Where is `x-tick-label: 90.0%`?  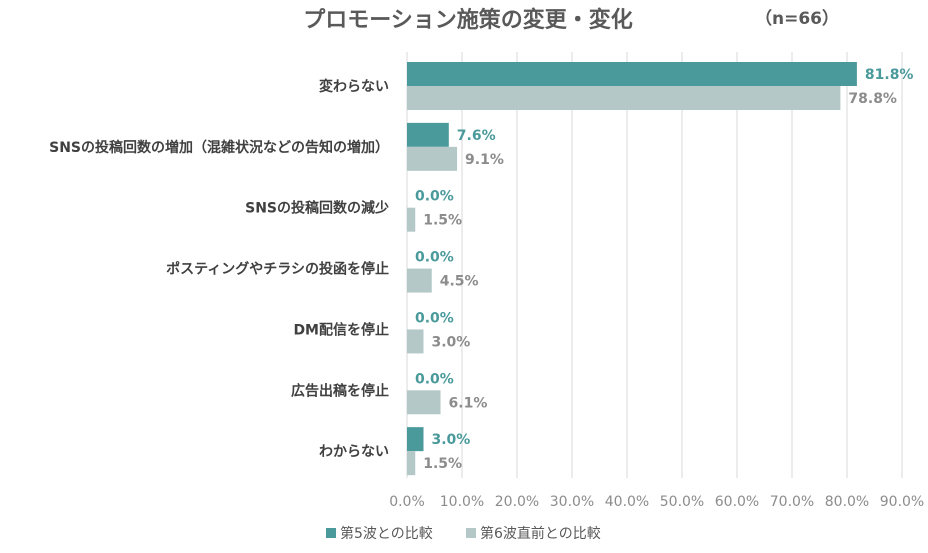
x-tick-label: 90.0% is located at coordinates (902, 502).